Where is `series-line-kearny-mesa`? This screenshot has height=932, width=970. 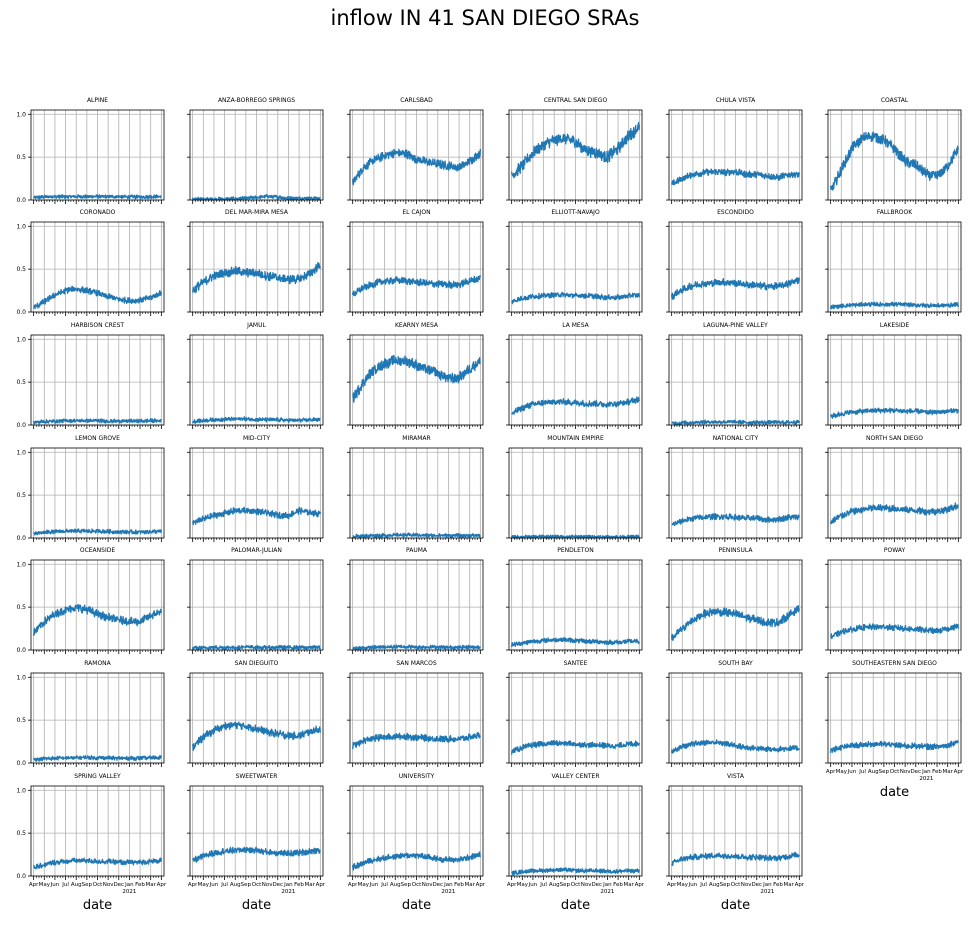
series-line-kearny-mesa is located at coordinates (416, 379).